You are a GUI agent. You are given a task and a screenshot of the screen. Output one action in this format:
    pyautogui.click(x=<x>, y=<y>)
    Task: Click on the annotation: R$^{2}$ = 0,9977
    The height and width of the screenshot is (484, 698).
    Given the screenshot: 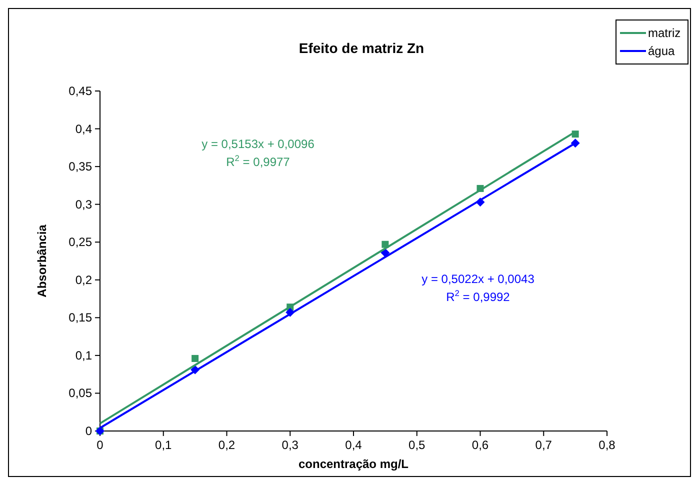 What is the action you would take?
    pyautogui.click(x=258, y=161)
    